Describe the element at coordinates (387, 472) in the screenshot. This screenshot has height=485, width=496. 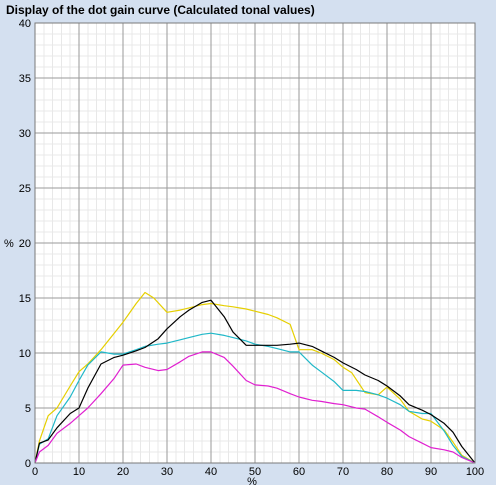
I see `x-tick-label: 80` at that location.